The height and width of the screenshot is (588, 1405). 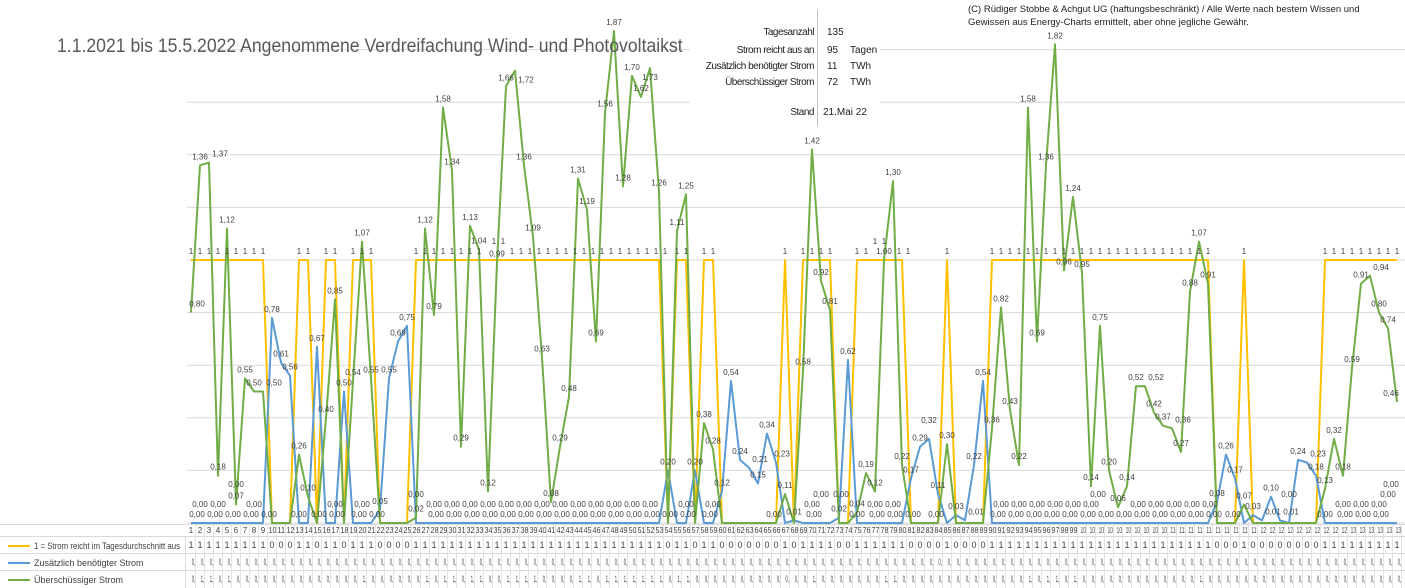 I want to click on x-tick-label-text: 126, so click(x=1317, y=530).